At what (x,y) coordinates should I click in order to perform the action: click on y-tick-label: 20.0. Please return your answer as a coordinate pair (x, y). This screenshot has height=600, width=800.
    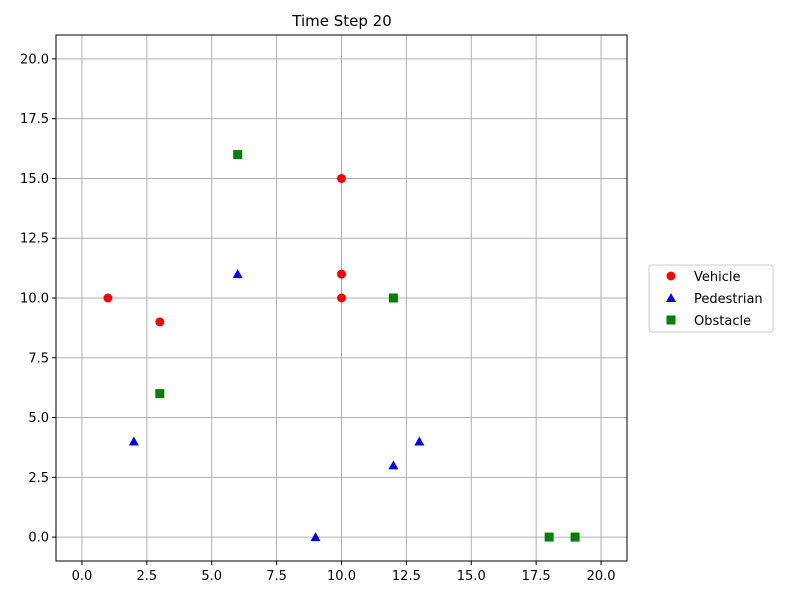
    Looking at the image, I should click on (34, 59).